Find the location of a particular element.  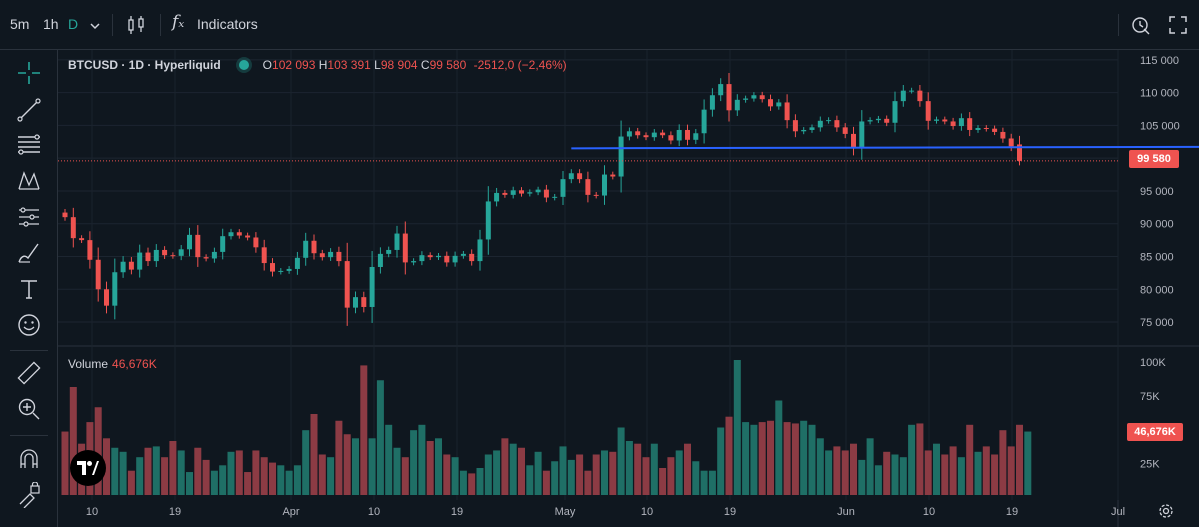

interval-d: D is located at coordinates (73, 24).